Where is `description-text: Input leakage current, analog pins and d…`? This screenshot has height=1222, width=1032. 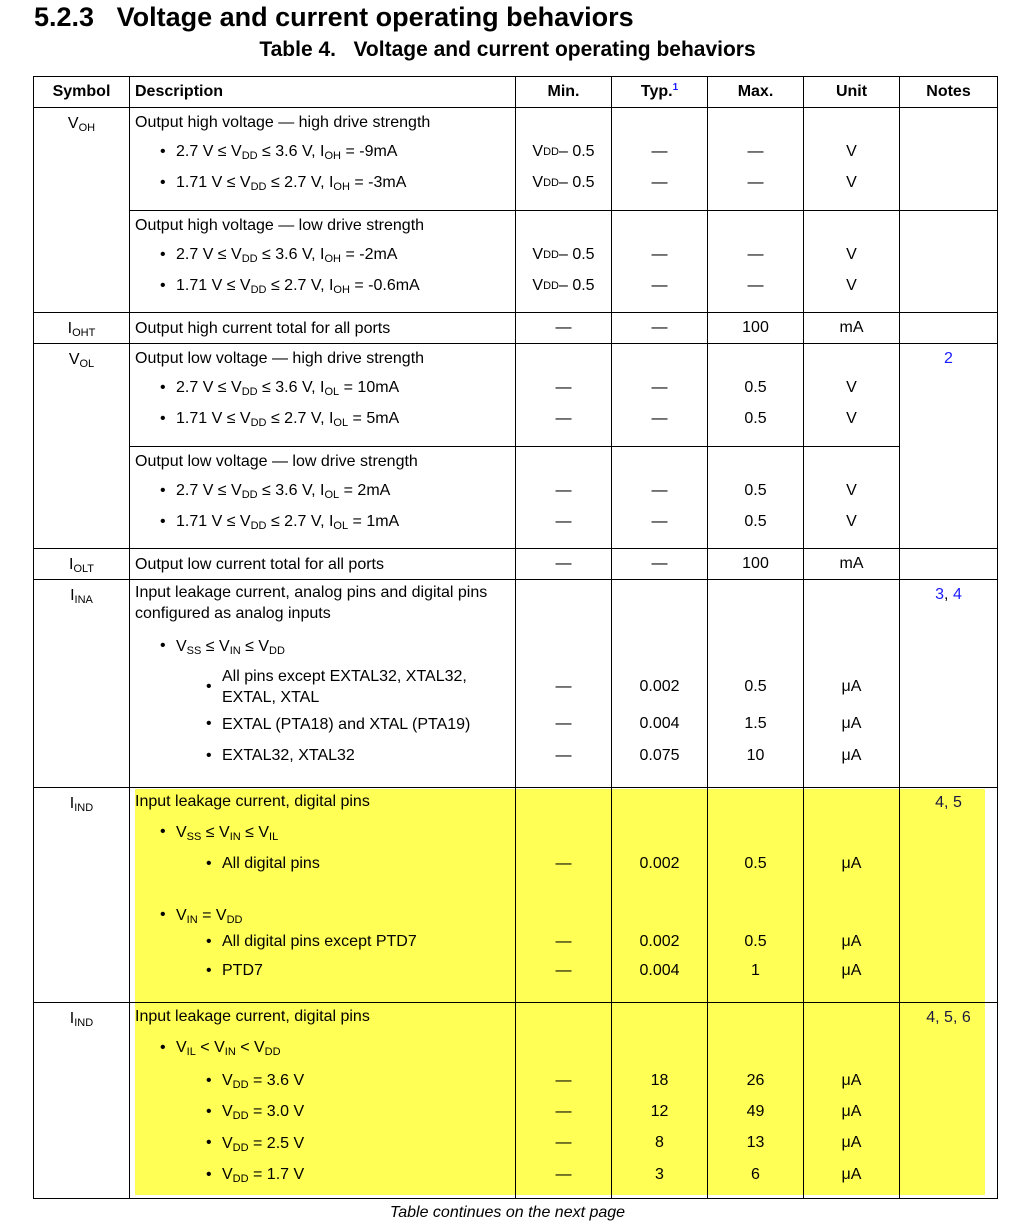
description-text: Input leakage current, analog pins and d… is located at coordinates (311, 603).